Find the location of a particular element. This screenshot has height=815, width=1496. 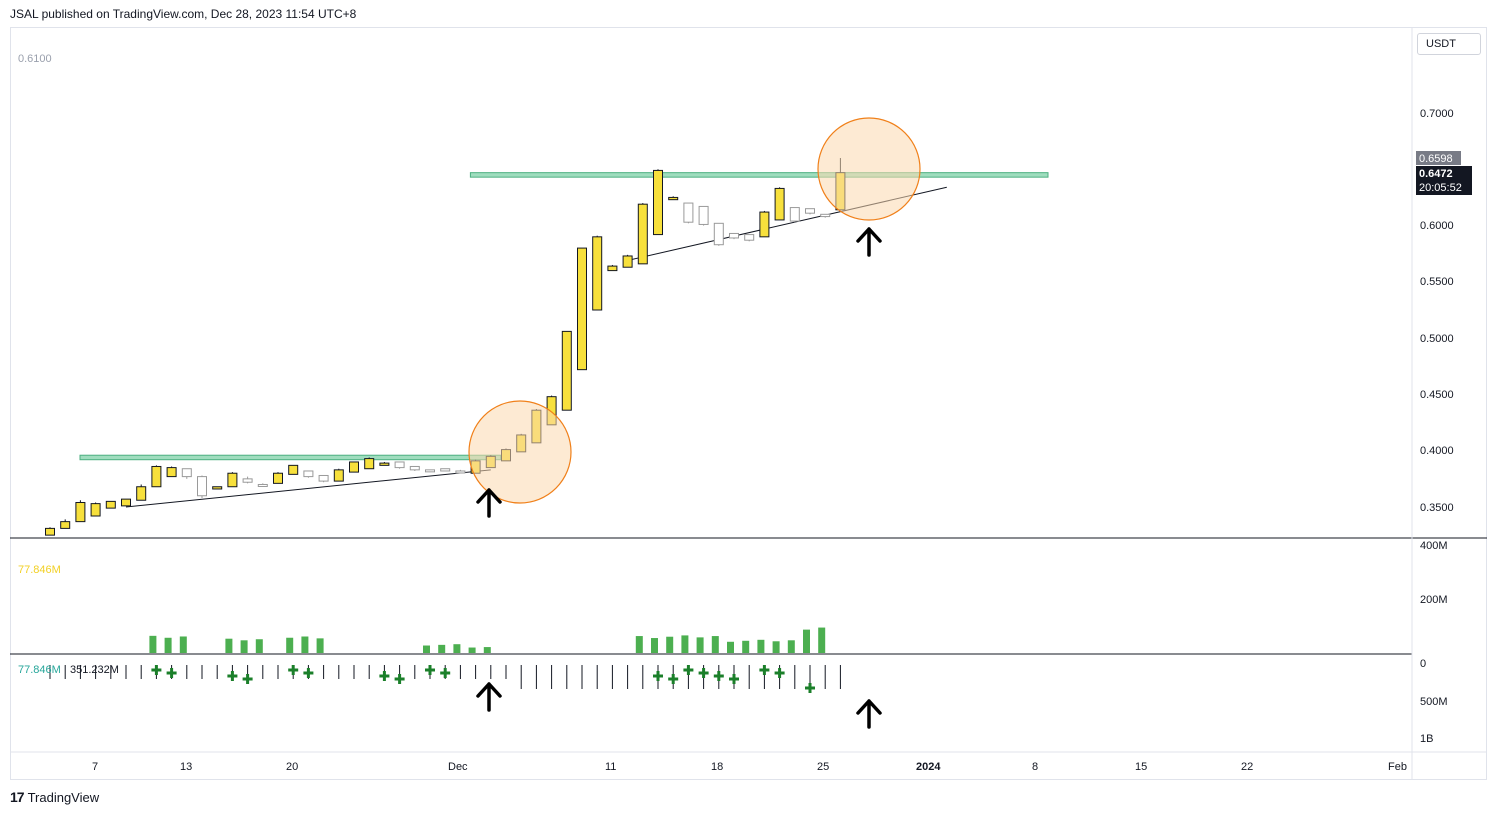

indicator-label-b: 351.232M is located at coordinates (94, 670).